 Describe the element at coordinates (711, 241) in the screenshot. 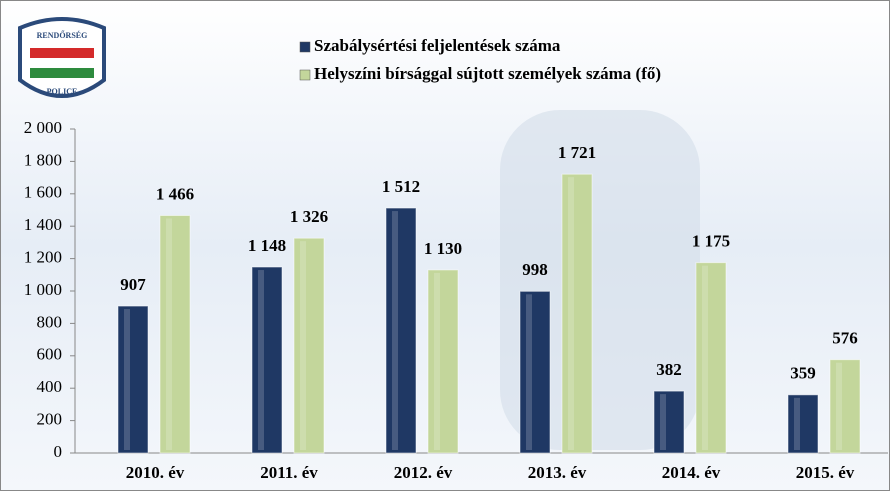

I see `data-label: 1 175` at that location.